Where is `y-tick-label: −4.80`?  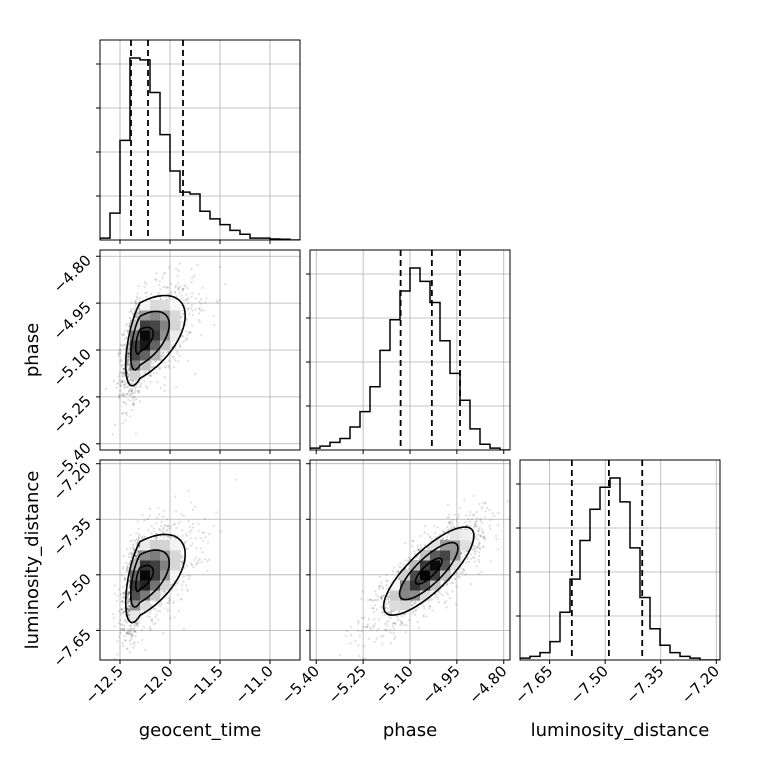
y-tick-label: −4.80 is located at coordinates (72, 273).